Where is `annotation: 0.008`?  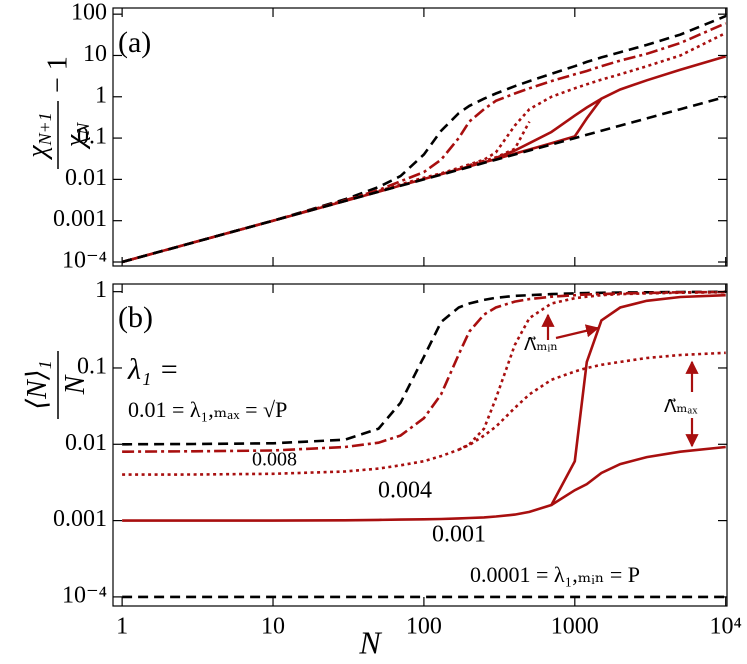 annotation: 0.008 is located at coordinates (274, 460).